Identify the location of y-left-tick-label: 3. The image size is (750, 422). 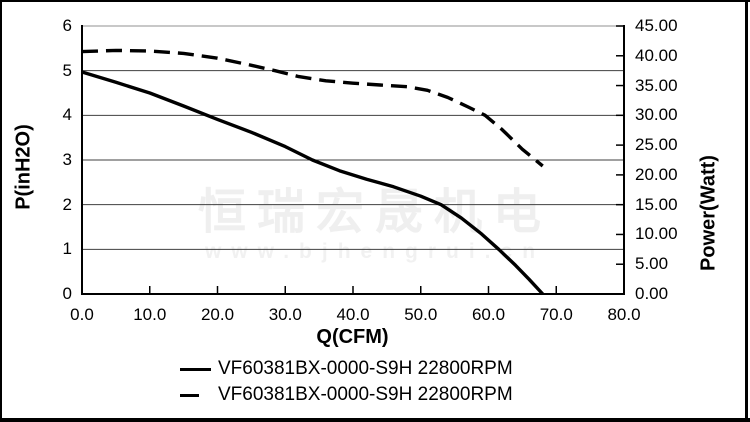
(67, 159).